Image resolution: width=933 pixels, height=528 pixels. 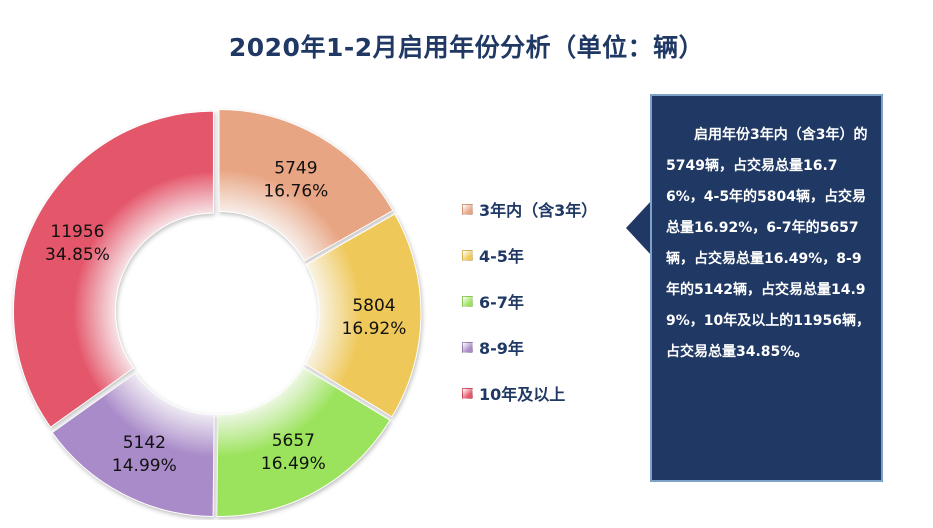 I want to click on chart-legend: 3年内（含3年） 4-5年 6-7年 8-9年 10年及以上, so click(x=529, y=301).